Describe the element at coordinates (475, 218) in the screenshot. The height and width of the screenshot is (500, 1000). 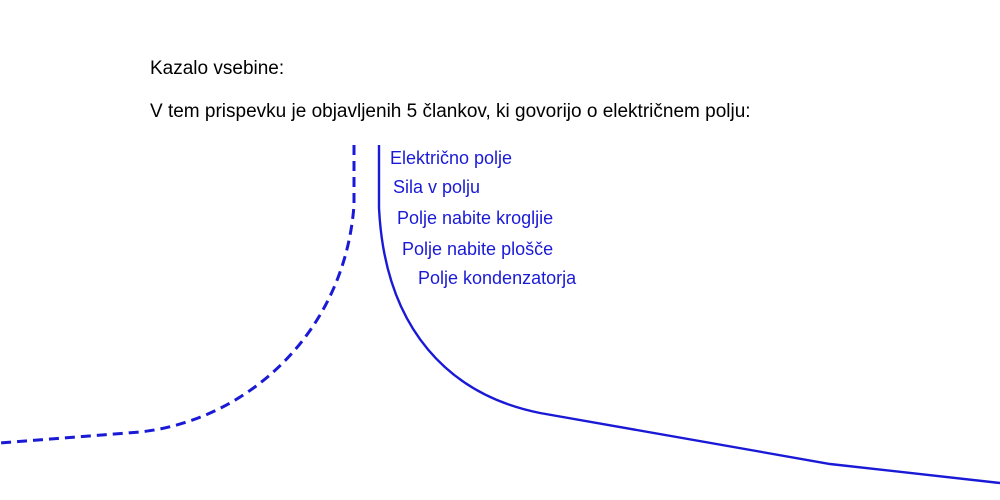
I see `toc-link-polje-nabite-kroglje: Polje nabite krogljie` at that location.